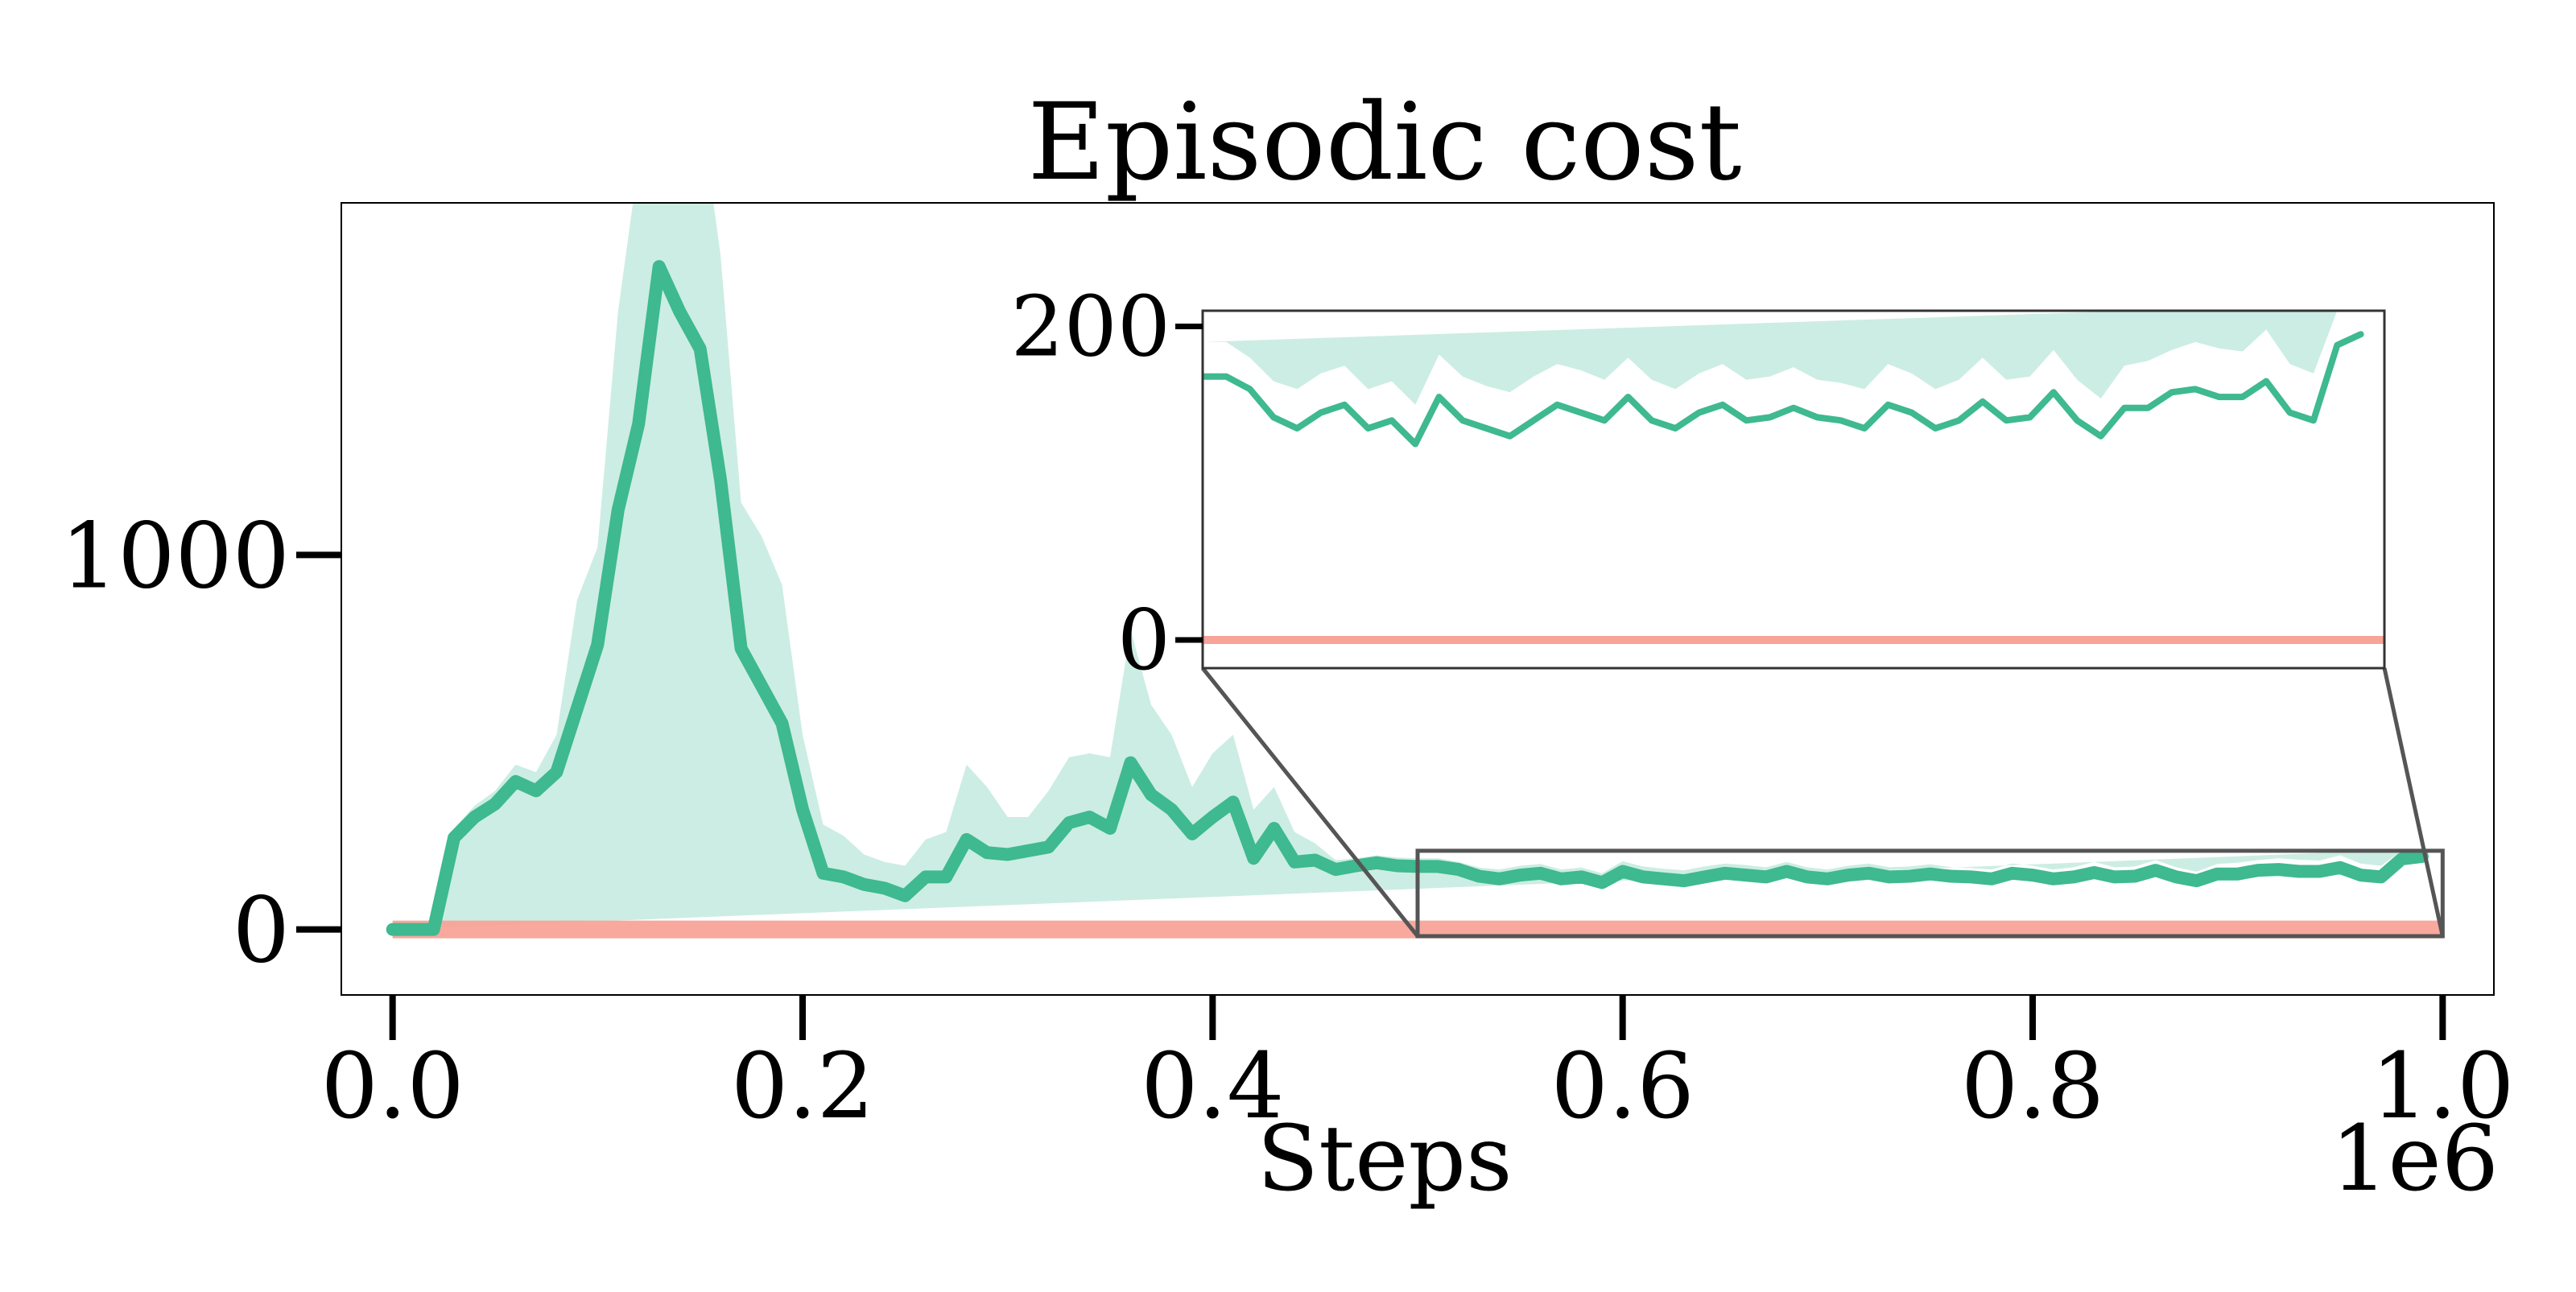 This screenshot has height=1292, width=2576. I want to click on zoom-connector-right, so click(2413, 802).